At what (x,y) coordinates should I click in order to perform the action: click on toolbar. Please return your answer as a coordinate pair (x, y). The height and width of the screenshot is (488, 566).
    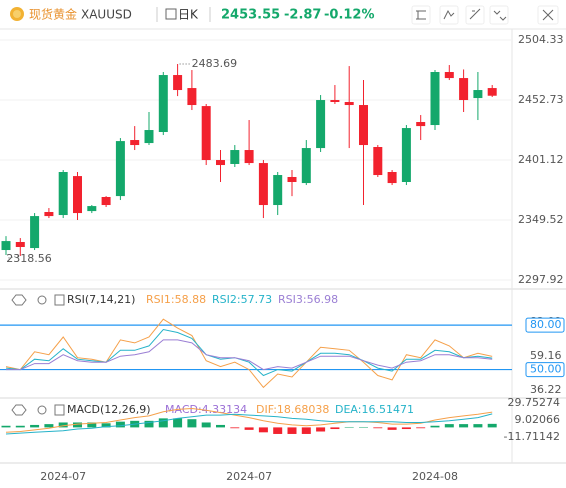
    Looking at the image, I should click on (485, 15).